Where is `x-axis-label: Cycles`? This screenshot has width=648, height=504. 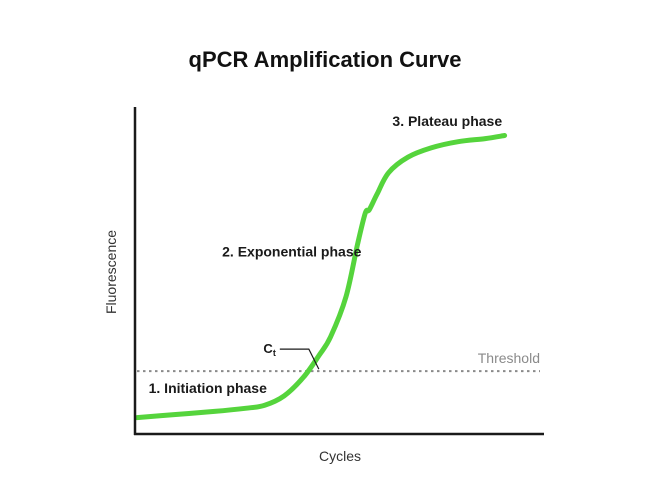
x-axis-label: Cycles is located at coordinates (340, 456).